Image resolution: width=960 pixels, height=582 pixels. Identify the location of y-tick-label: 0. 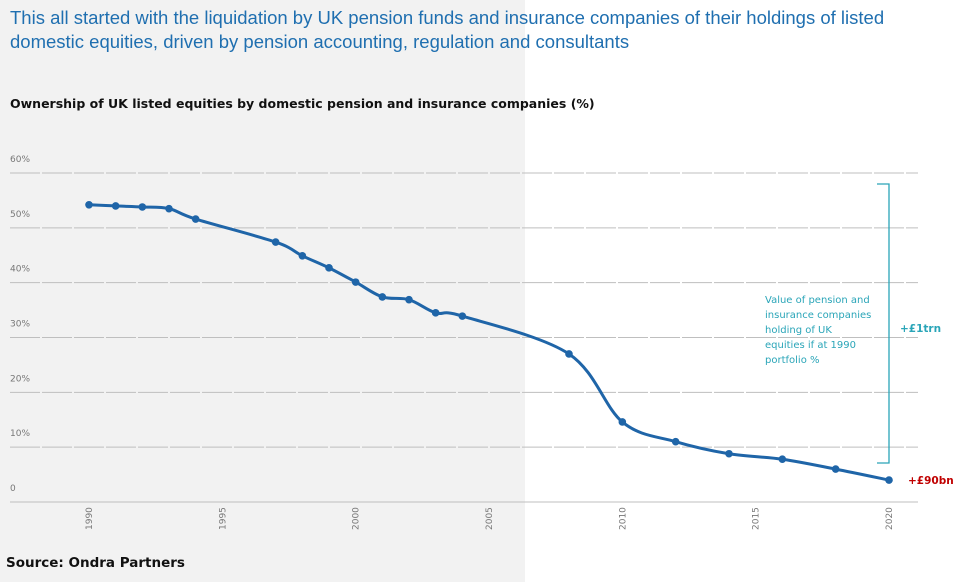
(13, 489).